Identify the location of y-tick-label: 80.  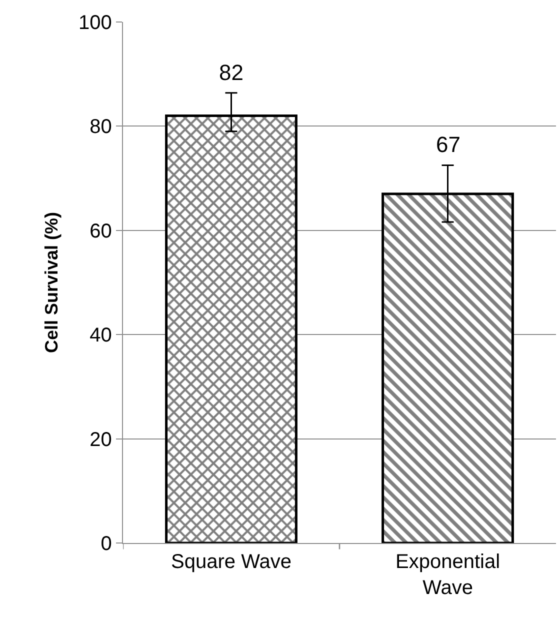
(101, 127).